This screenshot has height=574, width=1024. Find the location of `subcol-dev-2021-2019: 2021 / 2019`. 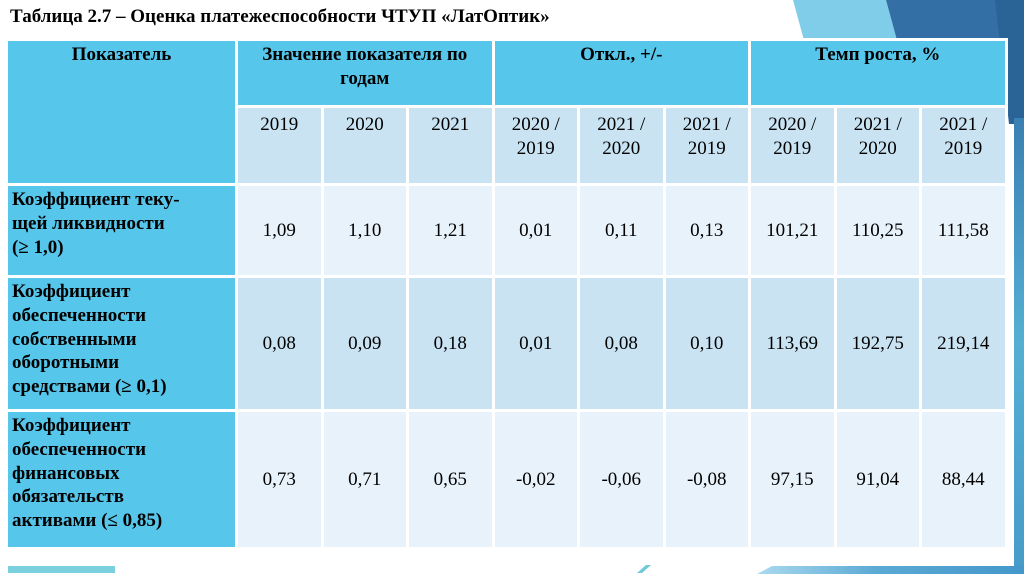

subcol-dev-2021-2019: 2021 / 2019 is located at coordinates (707, 145).